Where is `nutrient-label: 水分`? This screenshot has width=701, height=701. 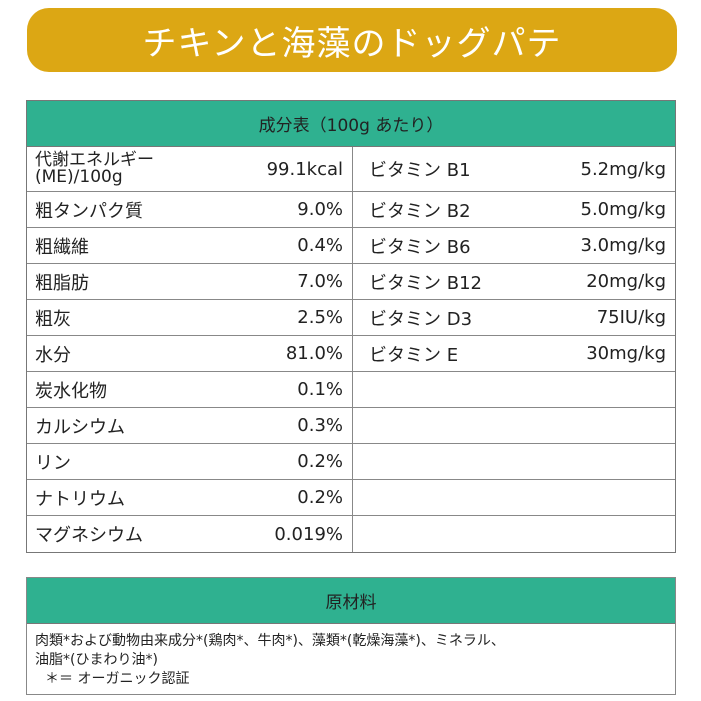 nutrient-label: 水分 is located at coordinates (53, 355).